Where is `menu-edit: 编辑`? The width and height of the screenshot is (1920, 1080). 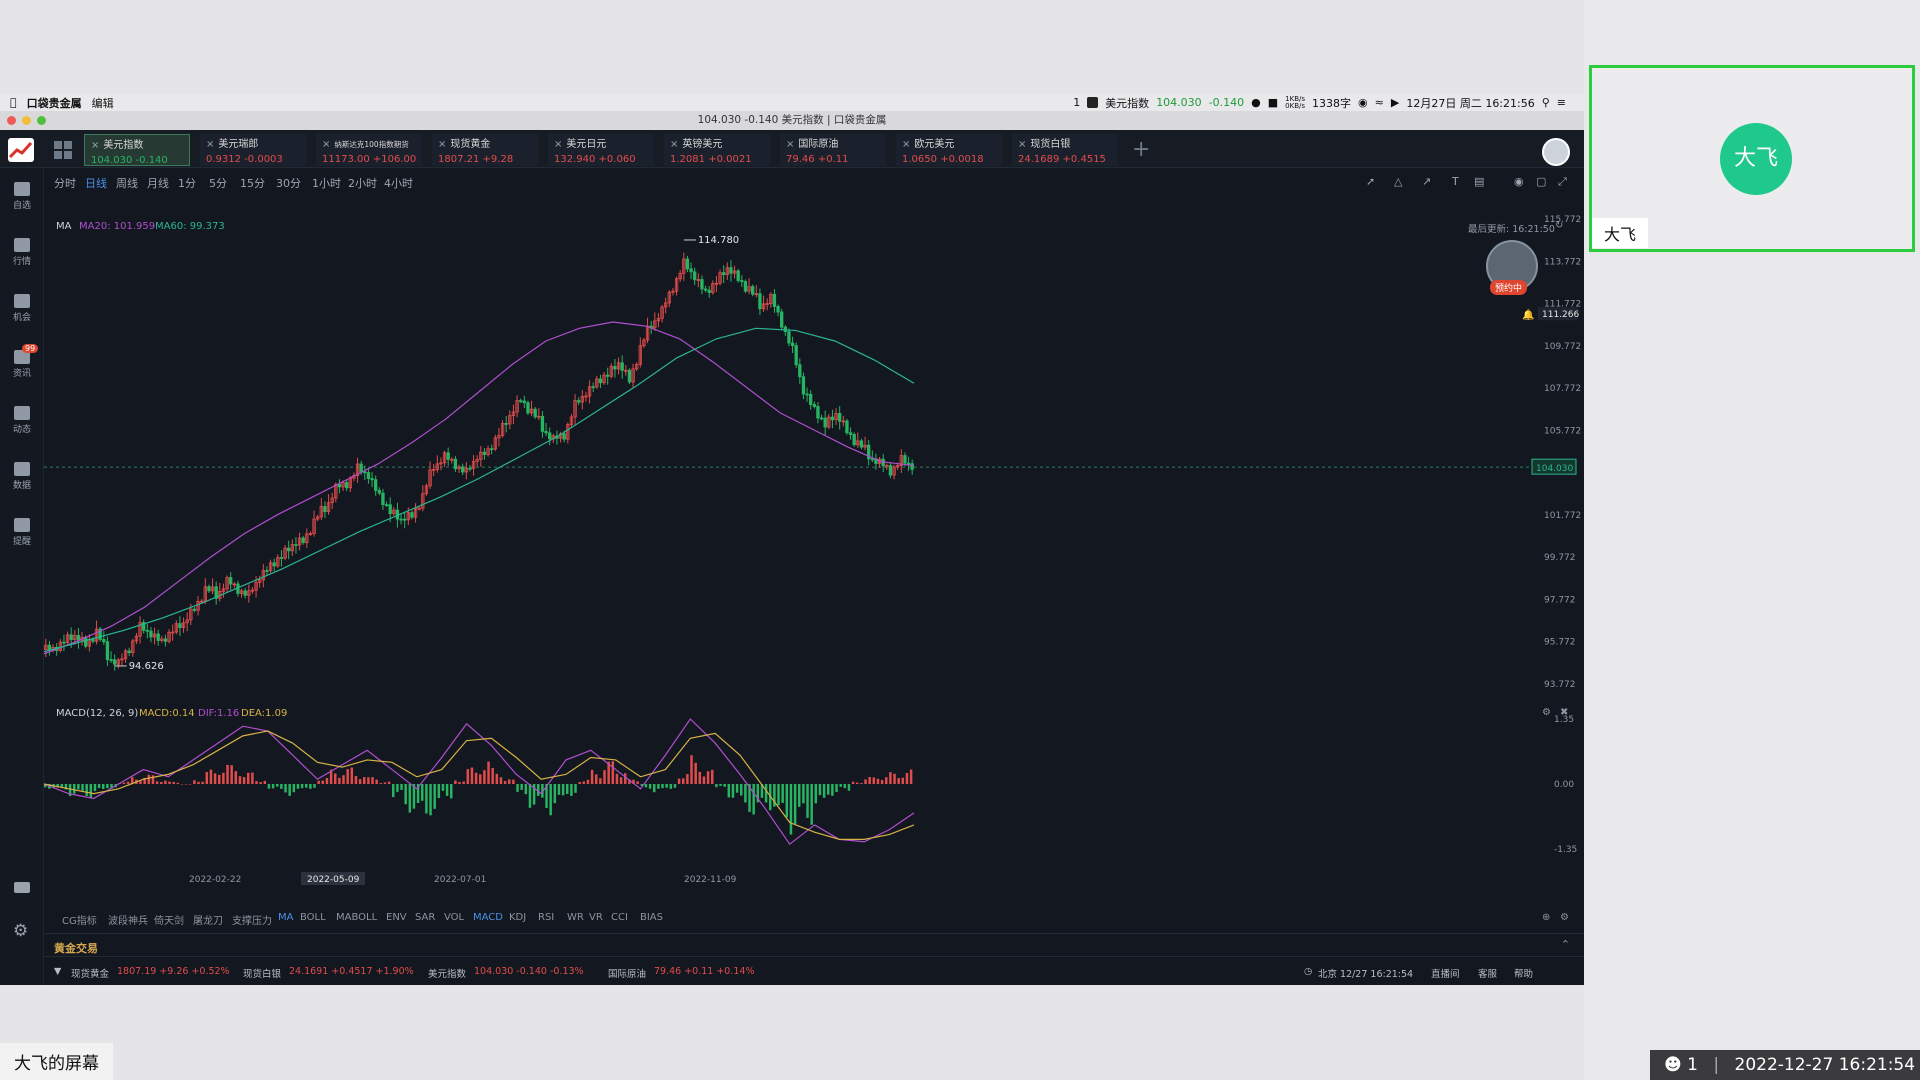
menu-edit: 编辑 is located at coordinates (99, 103).